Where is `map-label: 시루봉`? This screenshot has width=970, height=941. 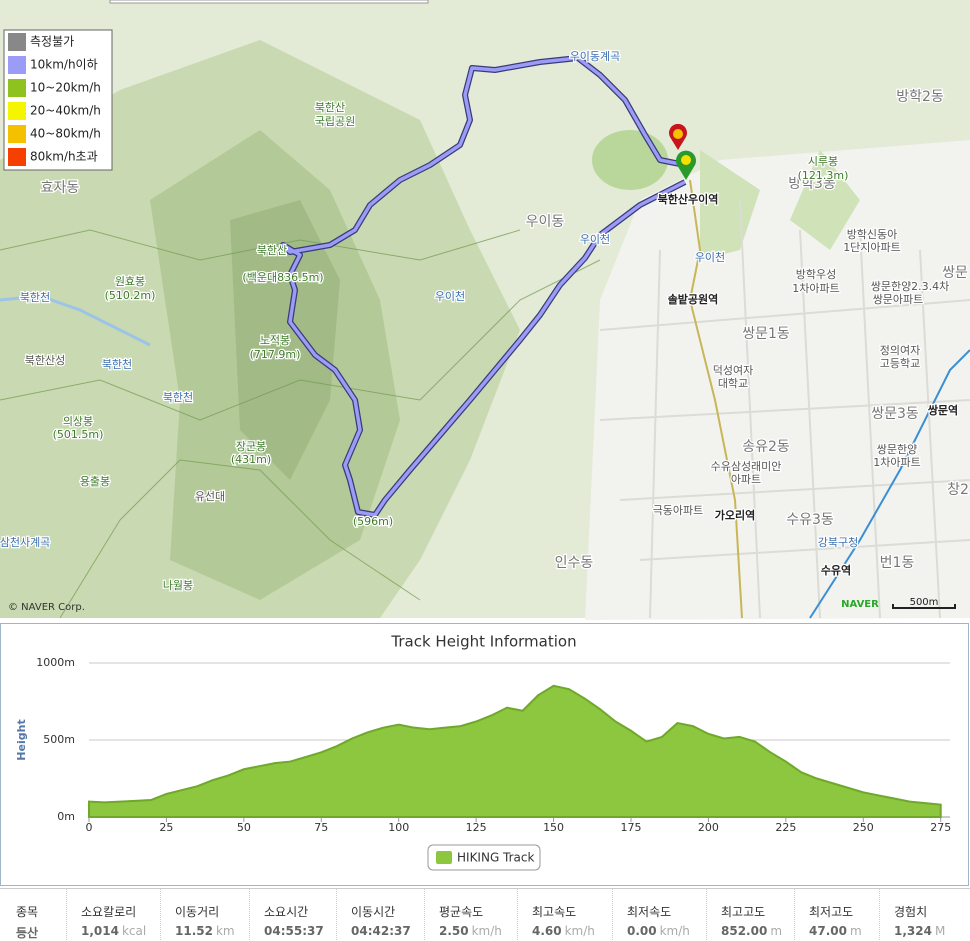 map-label: 시루봉 is located at coordinates (823, 161).